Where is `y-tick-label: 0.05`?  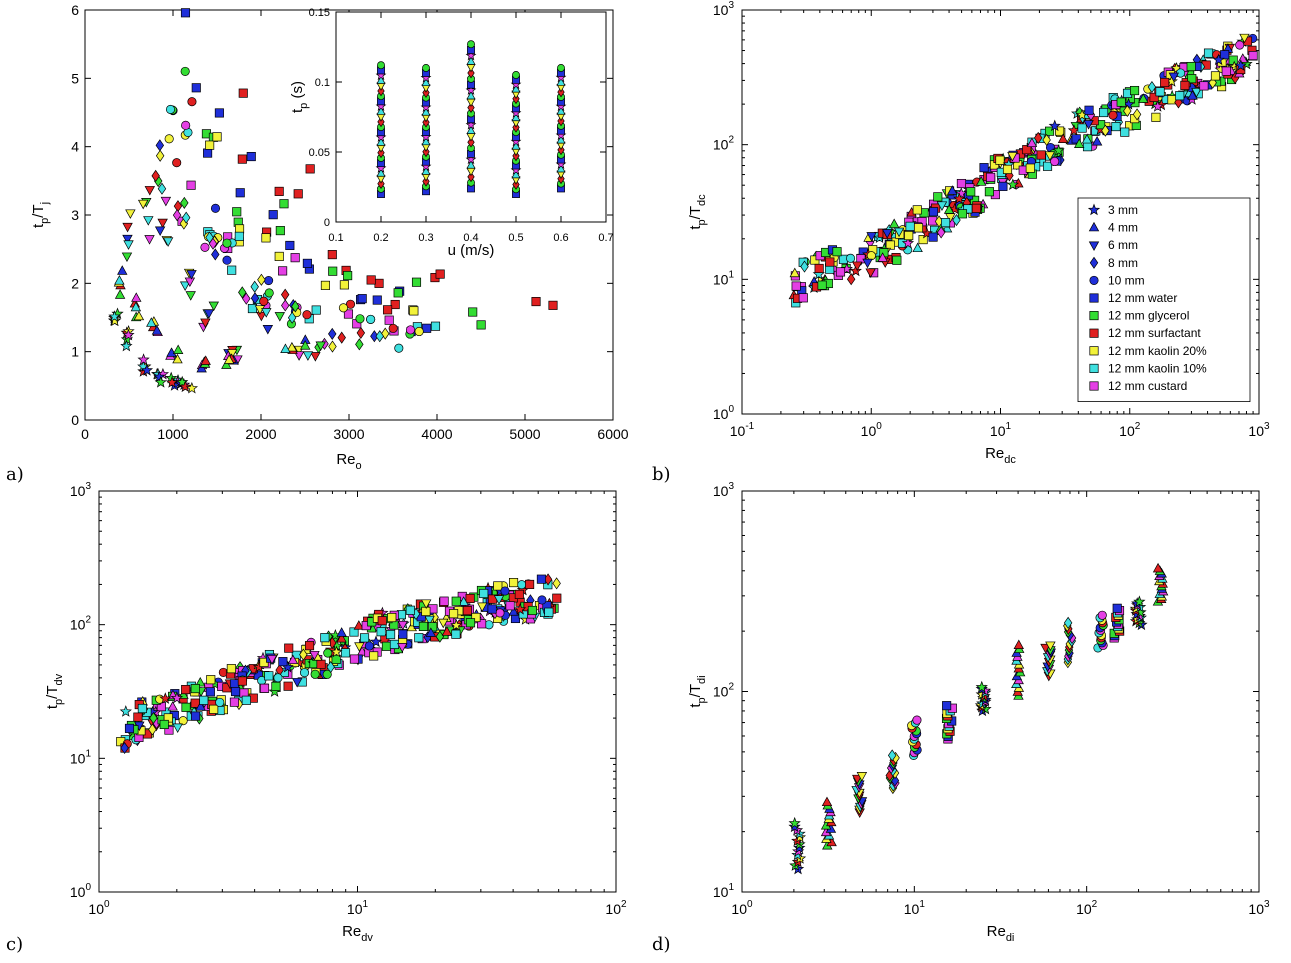 y-tick-label: 0.05 is located at coordinates (319, 153).